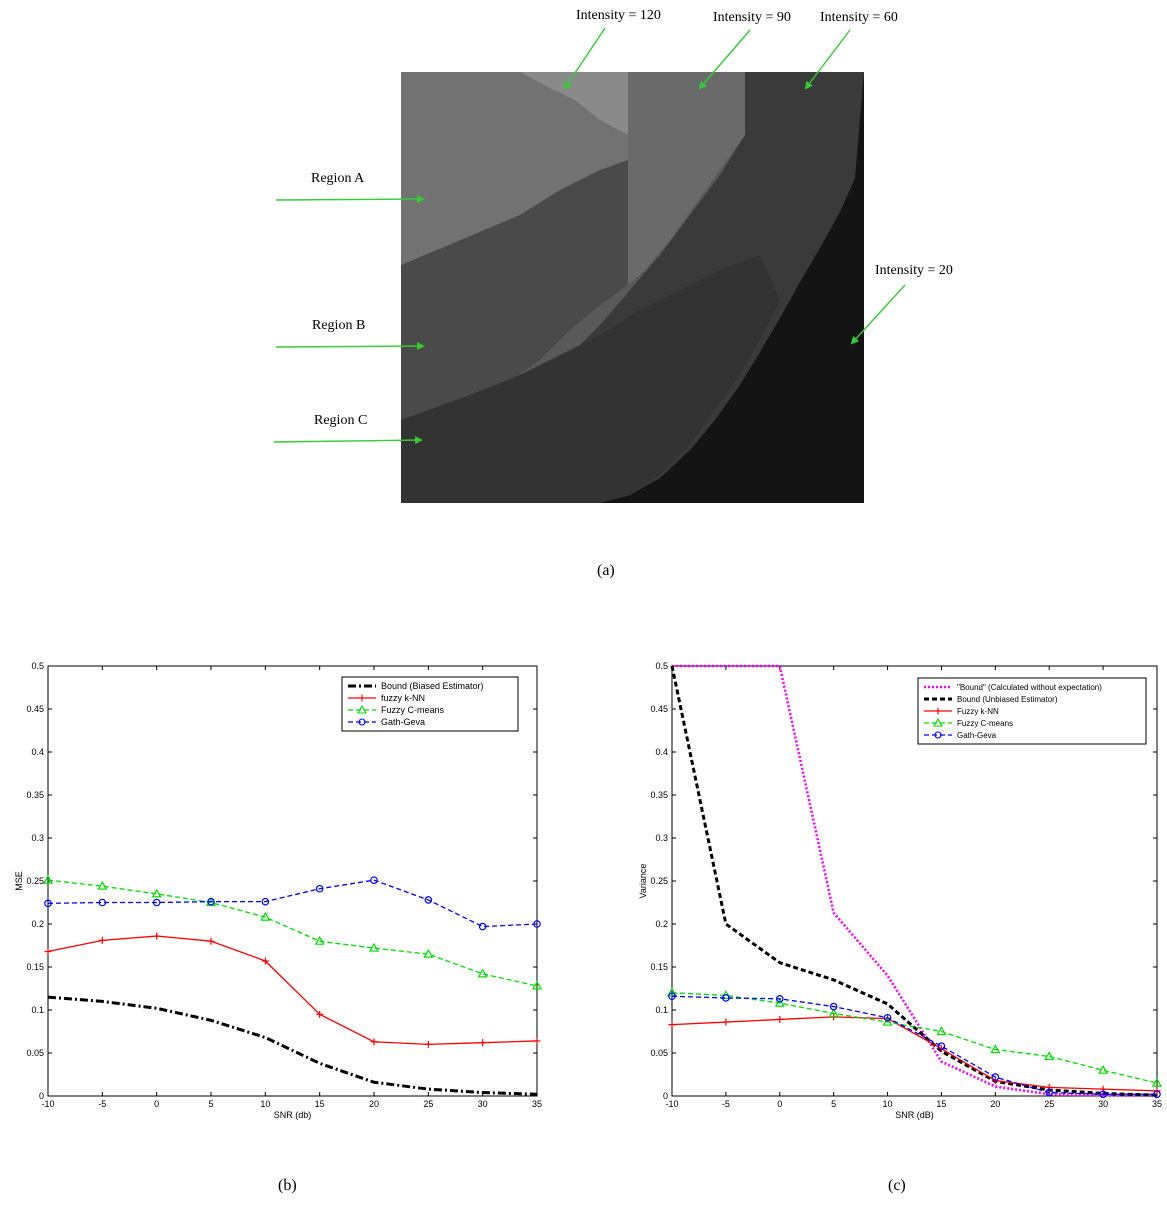 The image size is (1167, 1226). I want to click on label-intensity-120: Intensity = 120, so click(618, 15).